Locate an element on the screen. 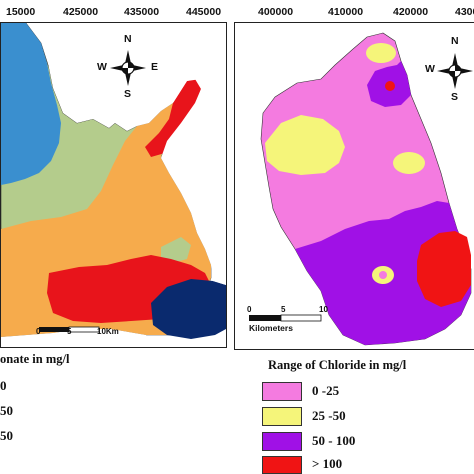  scale-label: 10 is located at coordinates (323, 309).